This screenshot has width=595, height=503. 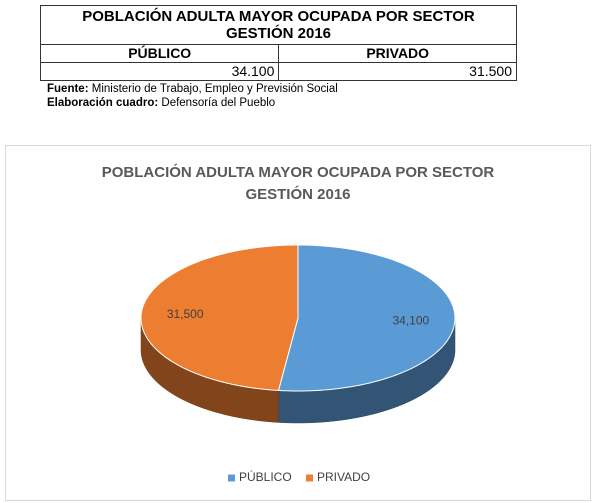 I want to click on legend-label: PRIVADO, so click(x=343, y=477).